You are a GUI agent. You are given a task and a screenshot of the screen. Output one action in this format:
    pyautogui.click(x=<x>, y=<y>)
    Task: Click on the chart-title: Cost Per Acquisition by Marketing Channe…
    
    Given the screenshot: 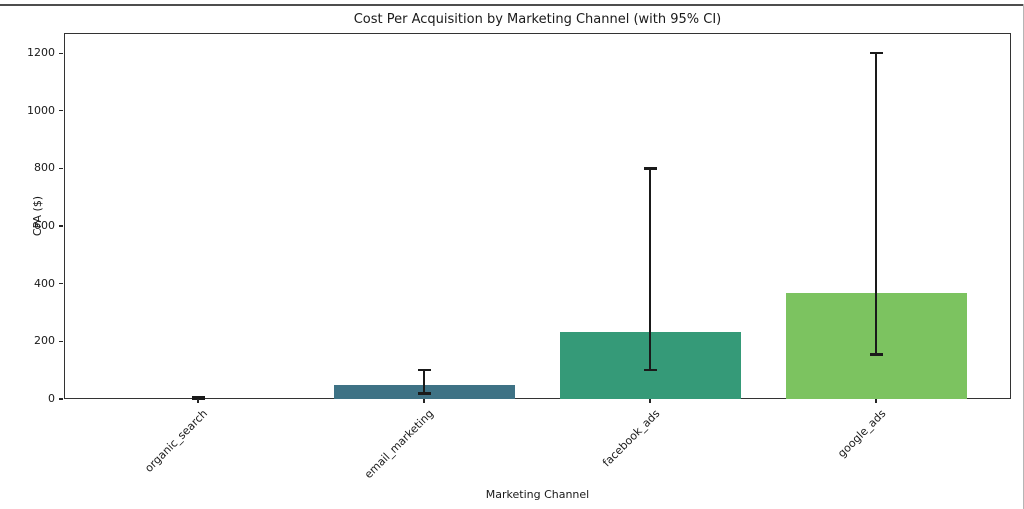 What is the action you would take?
    pyautogui.click(x=537, y=19)
    